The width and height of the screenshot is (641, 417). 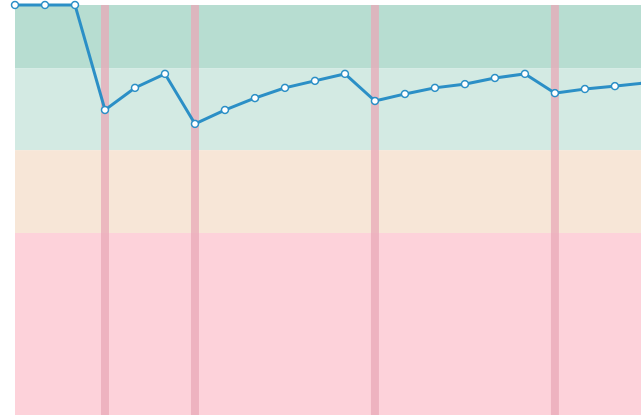 What do you see at coordinates (328, 37) in the screenshot?
I see `band` at bounding box center [328, 37].